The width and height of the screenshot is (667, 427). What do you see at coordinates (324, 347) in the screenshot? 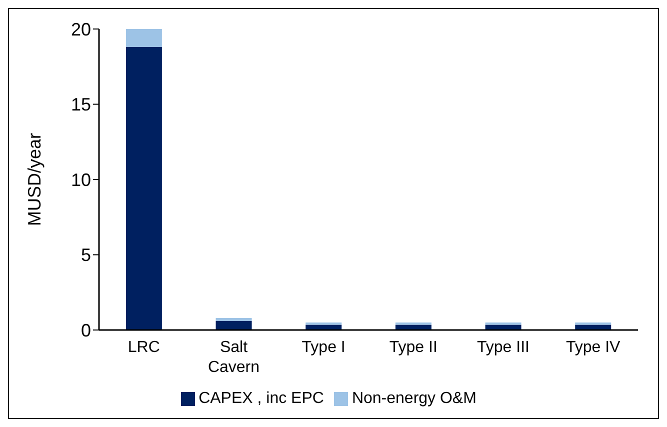
I see `x-tick-label: Type I` at bounding box center [324, 347].